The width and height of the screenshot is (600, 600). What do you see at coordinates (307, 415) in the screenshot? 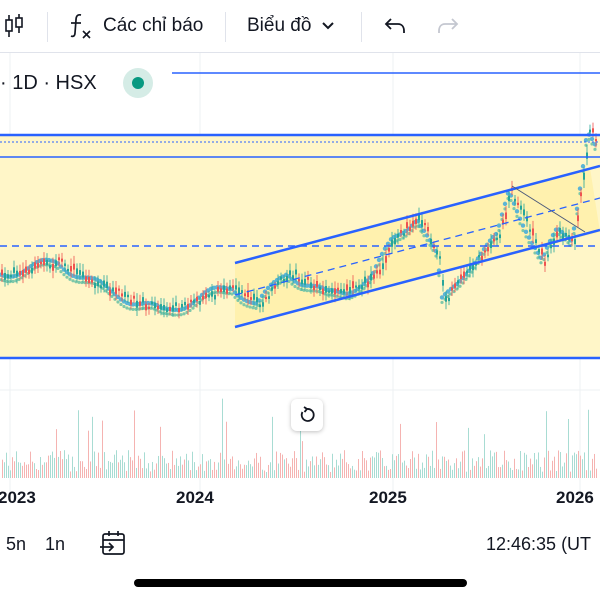
I see `reset-chart-button` at bounding box center [307, 415].